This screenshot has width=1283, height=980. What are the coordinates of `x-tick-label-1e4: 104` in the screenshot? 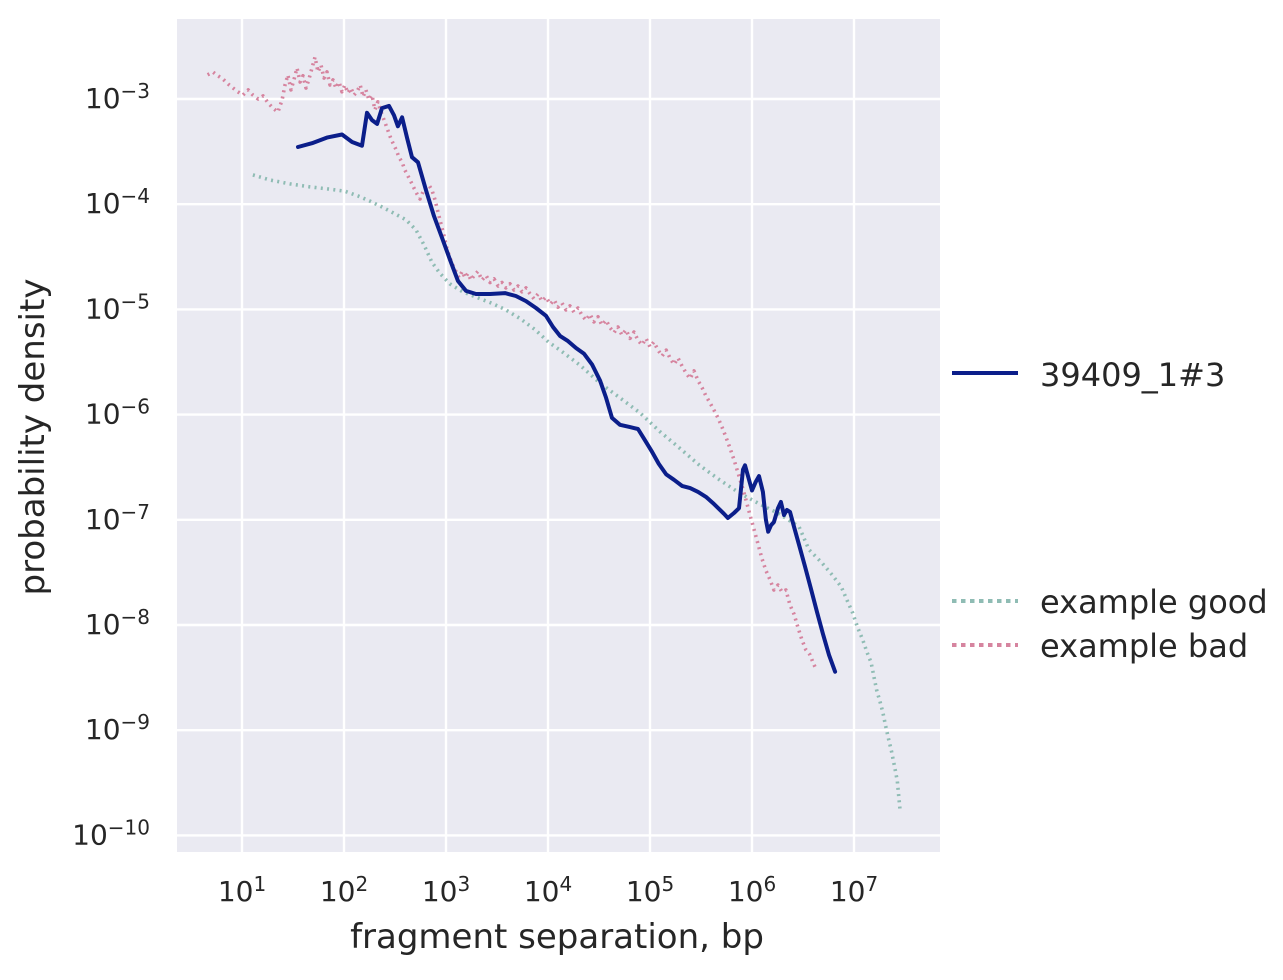 It's located at (548, 890).